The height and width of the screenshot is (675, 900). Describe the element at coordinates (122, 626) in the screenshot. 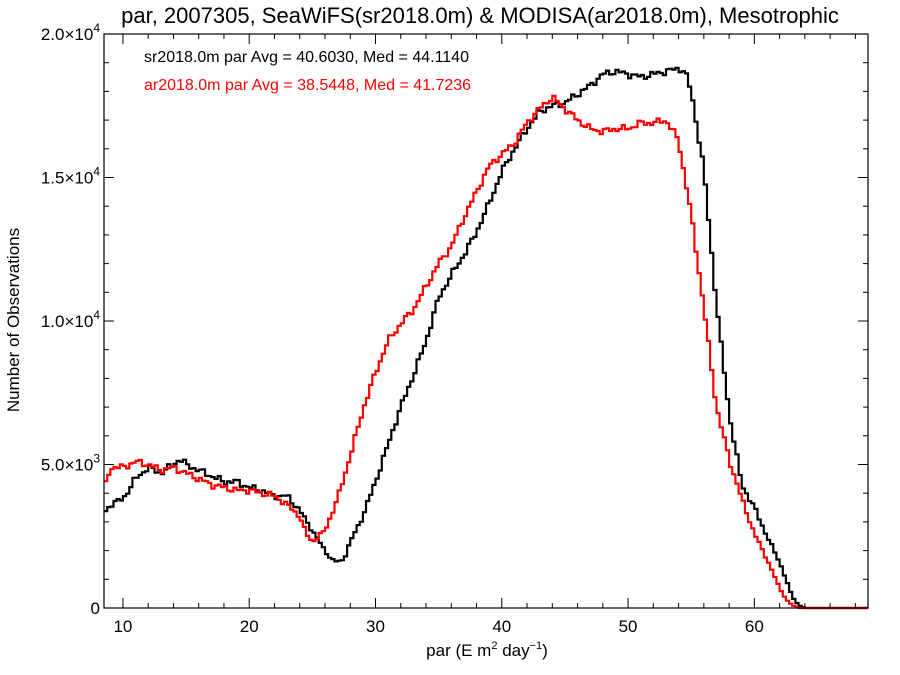

I see `x-tick-label: 10` at that location.